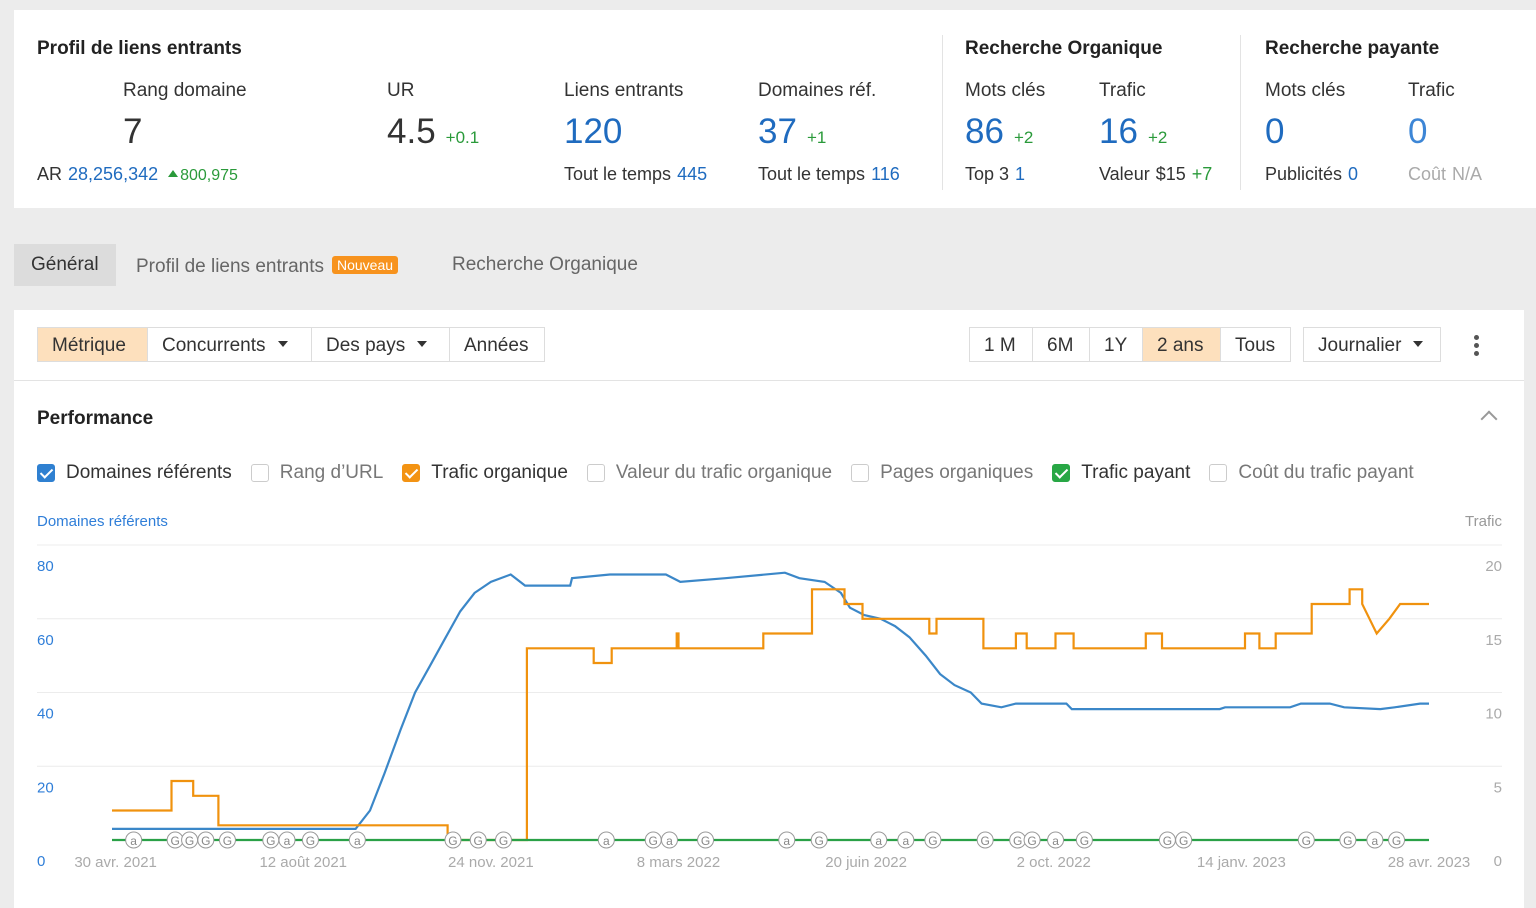  What do you see at coordinates (1241, 862) in the screenshot?
I see `x-tick-label: 14 janv. 2023` at bounding box center [1241, 862].